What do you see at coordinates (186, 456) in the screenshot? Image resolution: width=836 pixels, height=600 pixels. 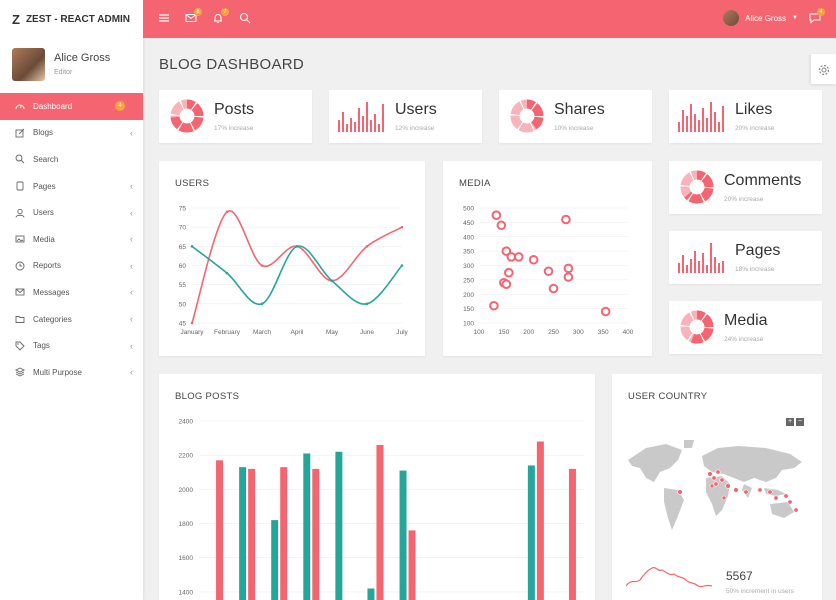 I see `y-tick-label: 2200` at bounding box center [186, 456].